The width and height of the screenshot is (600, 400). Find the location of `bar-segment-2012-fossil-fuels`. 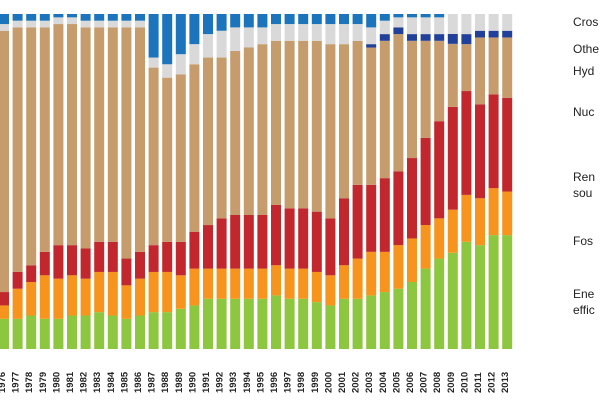

bar-segment-2012-fossil-fuels is located at coordinates (493, 212).